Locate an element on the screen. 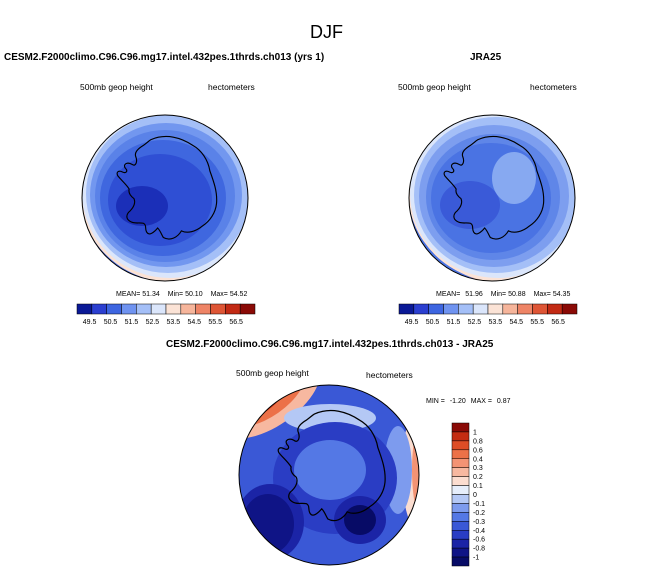 The height and width of the screenshot is (574, 653). colorbar-tick-label: 1 is located at coordinates (475, 432).